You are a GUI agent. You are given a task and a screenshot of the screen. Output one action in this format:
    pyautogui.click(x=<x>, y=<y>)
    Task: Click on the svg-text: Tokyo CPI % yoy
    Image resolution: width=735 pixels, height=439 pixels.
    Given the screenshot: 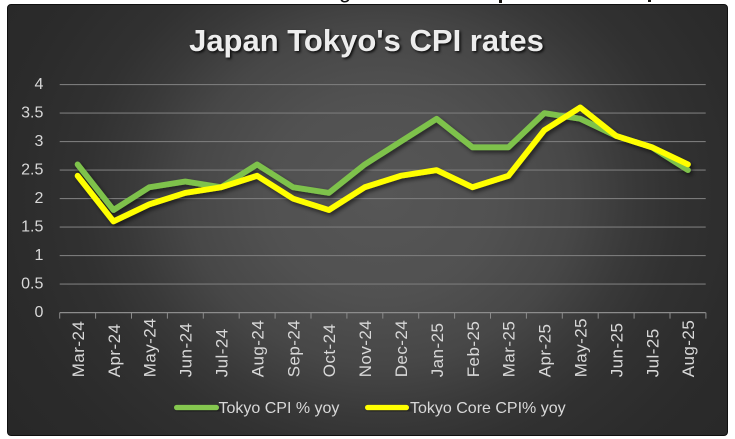 What is the action you would take?
    pyautogui.click(x=279, y=408)
    